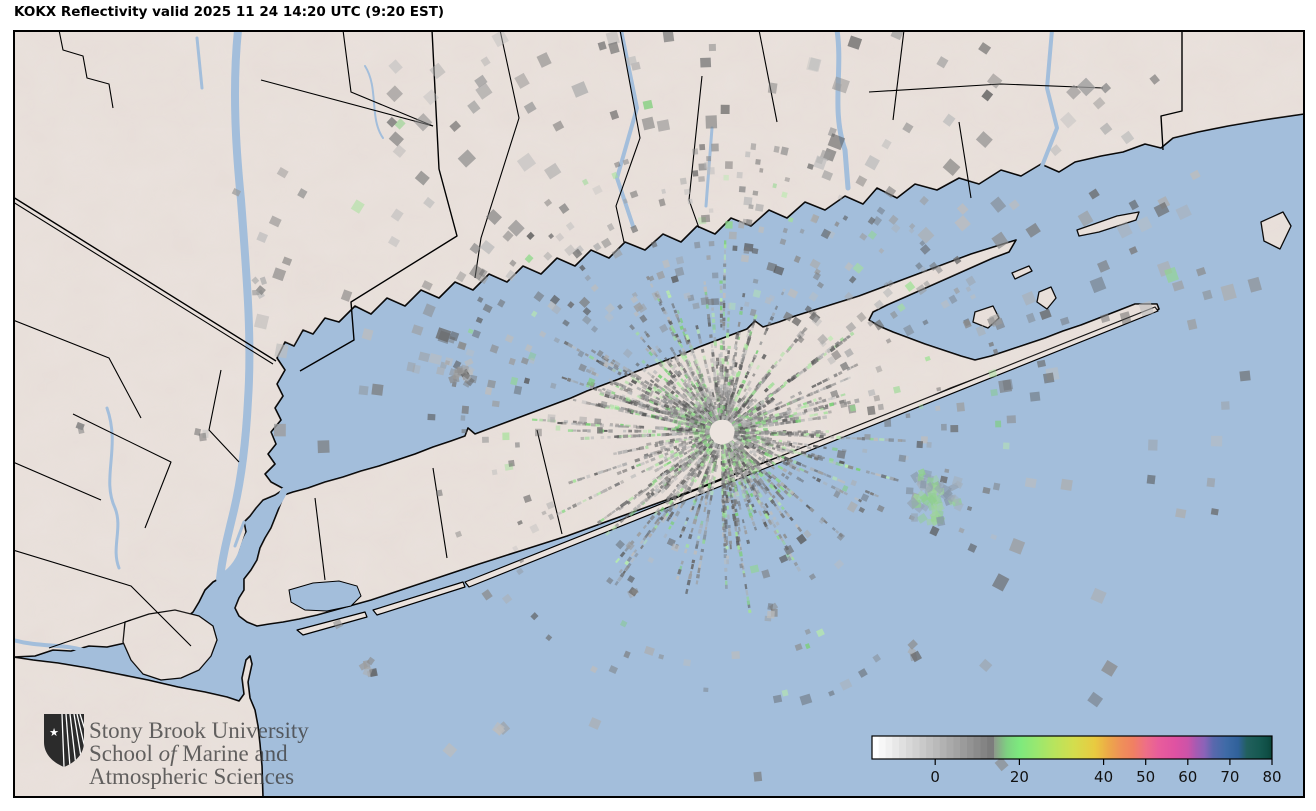 This screenshot has height=811, width=1316. I want to click on colorbar-tick-label: 0, so click(935, 777).